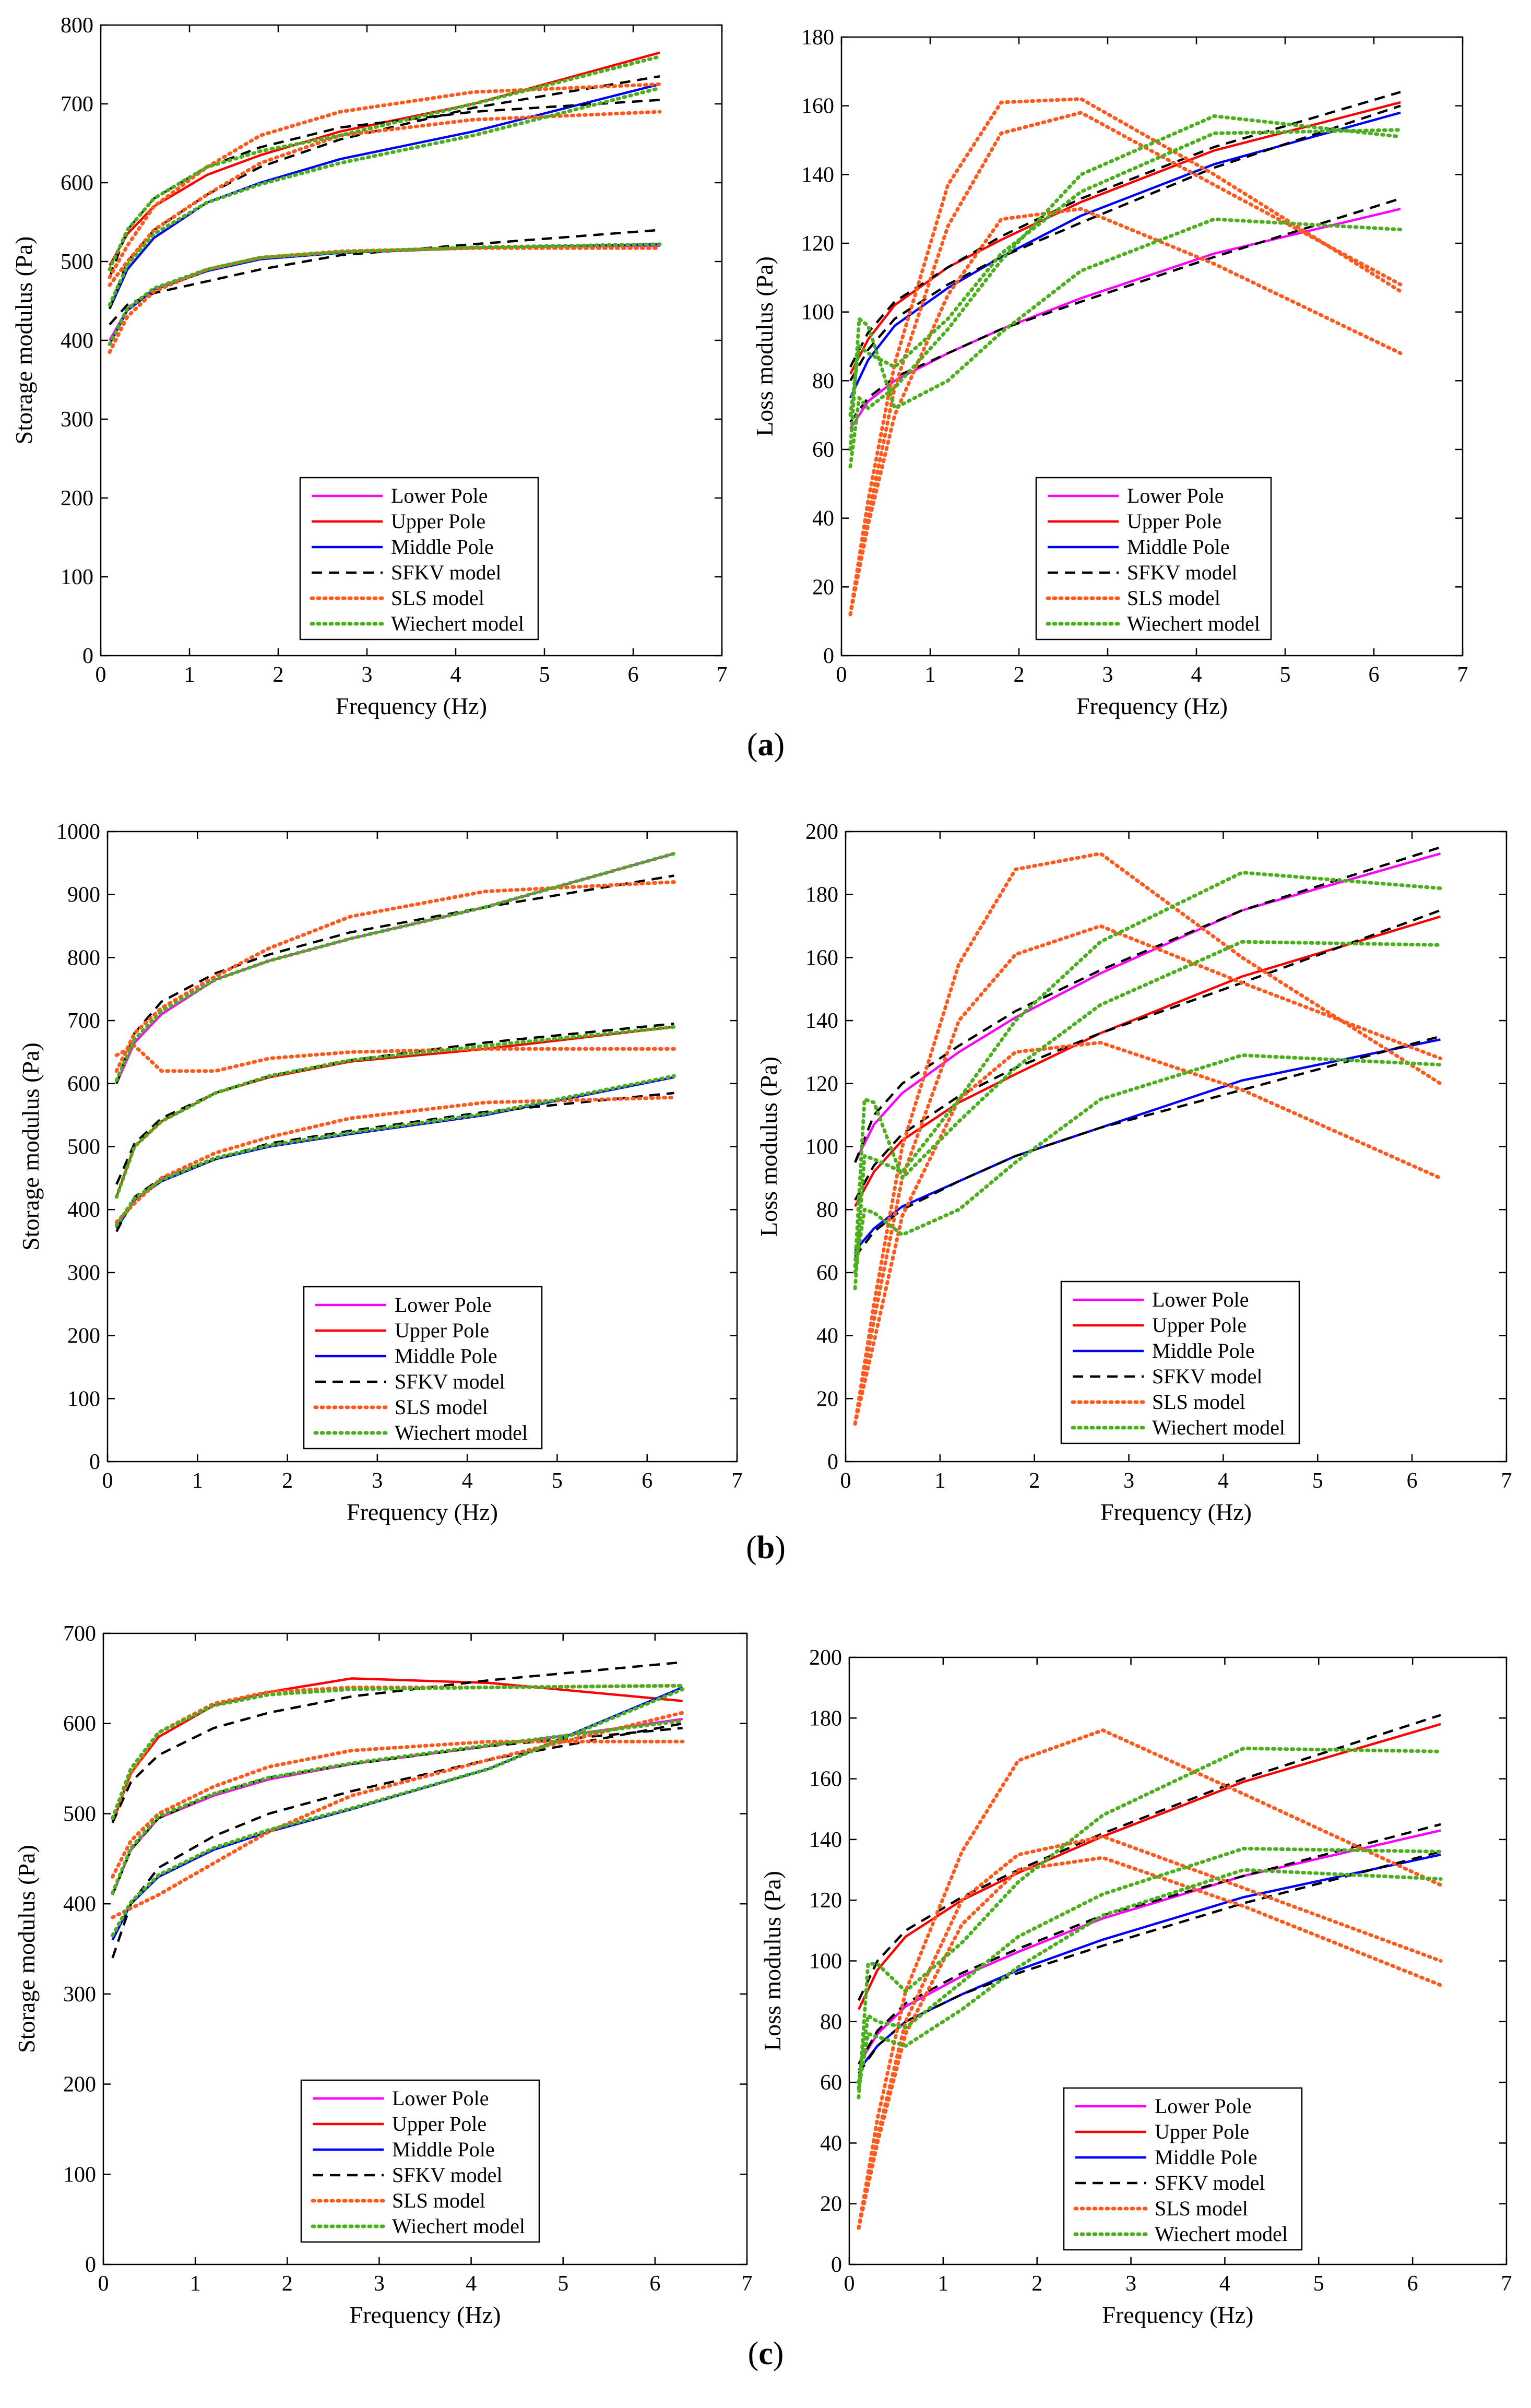  What do you see at coordinates (654, 2284) in the screenshot?
I see `x-tick-label: 6` at bounding box center [654, 2284].